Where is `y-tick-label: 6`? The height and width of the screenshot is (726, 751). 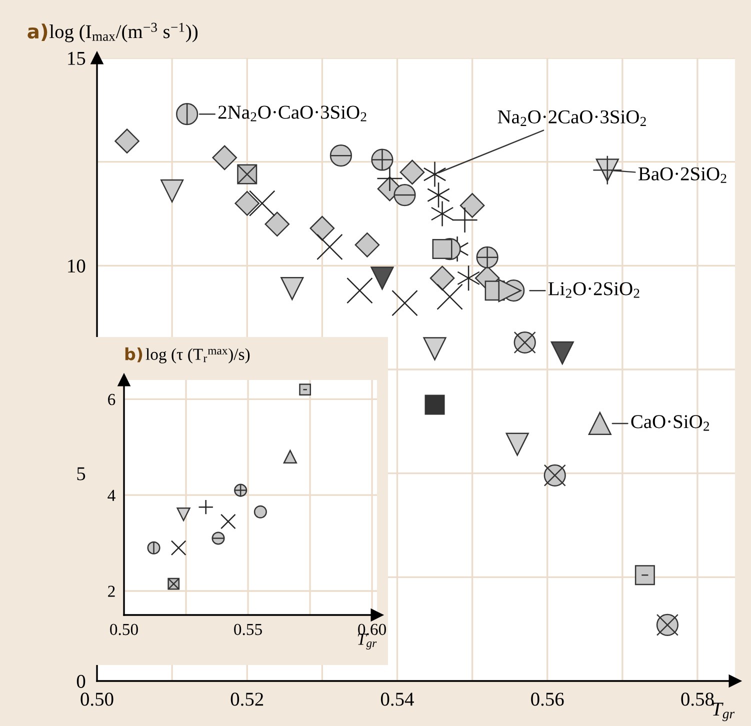
y-tick-label: 6 is located at coordinates (112, 400).